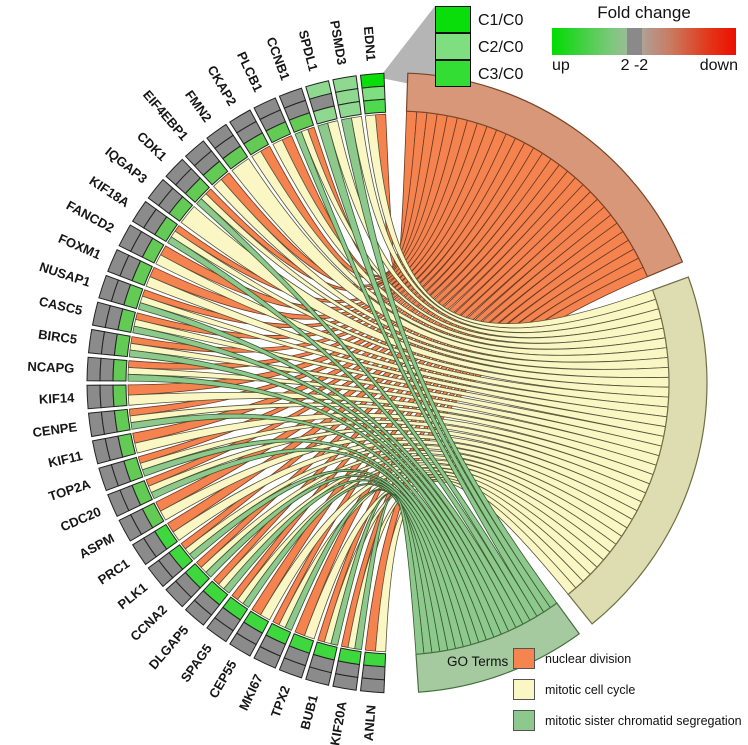 The image size is (748, 745). What do you see at coordinates (113, 572) in the screenshot?
I see `gene-label: PRC1` at bounding box center [113, 572].